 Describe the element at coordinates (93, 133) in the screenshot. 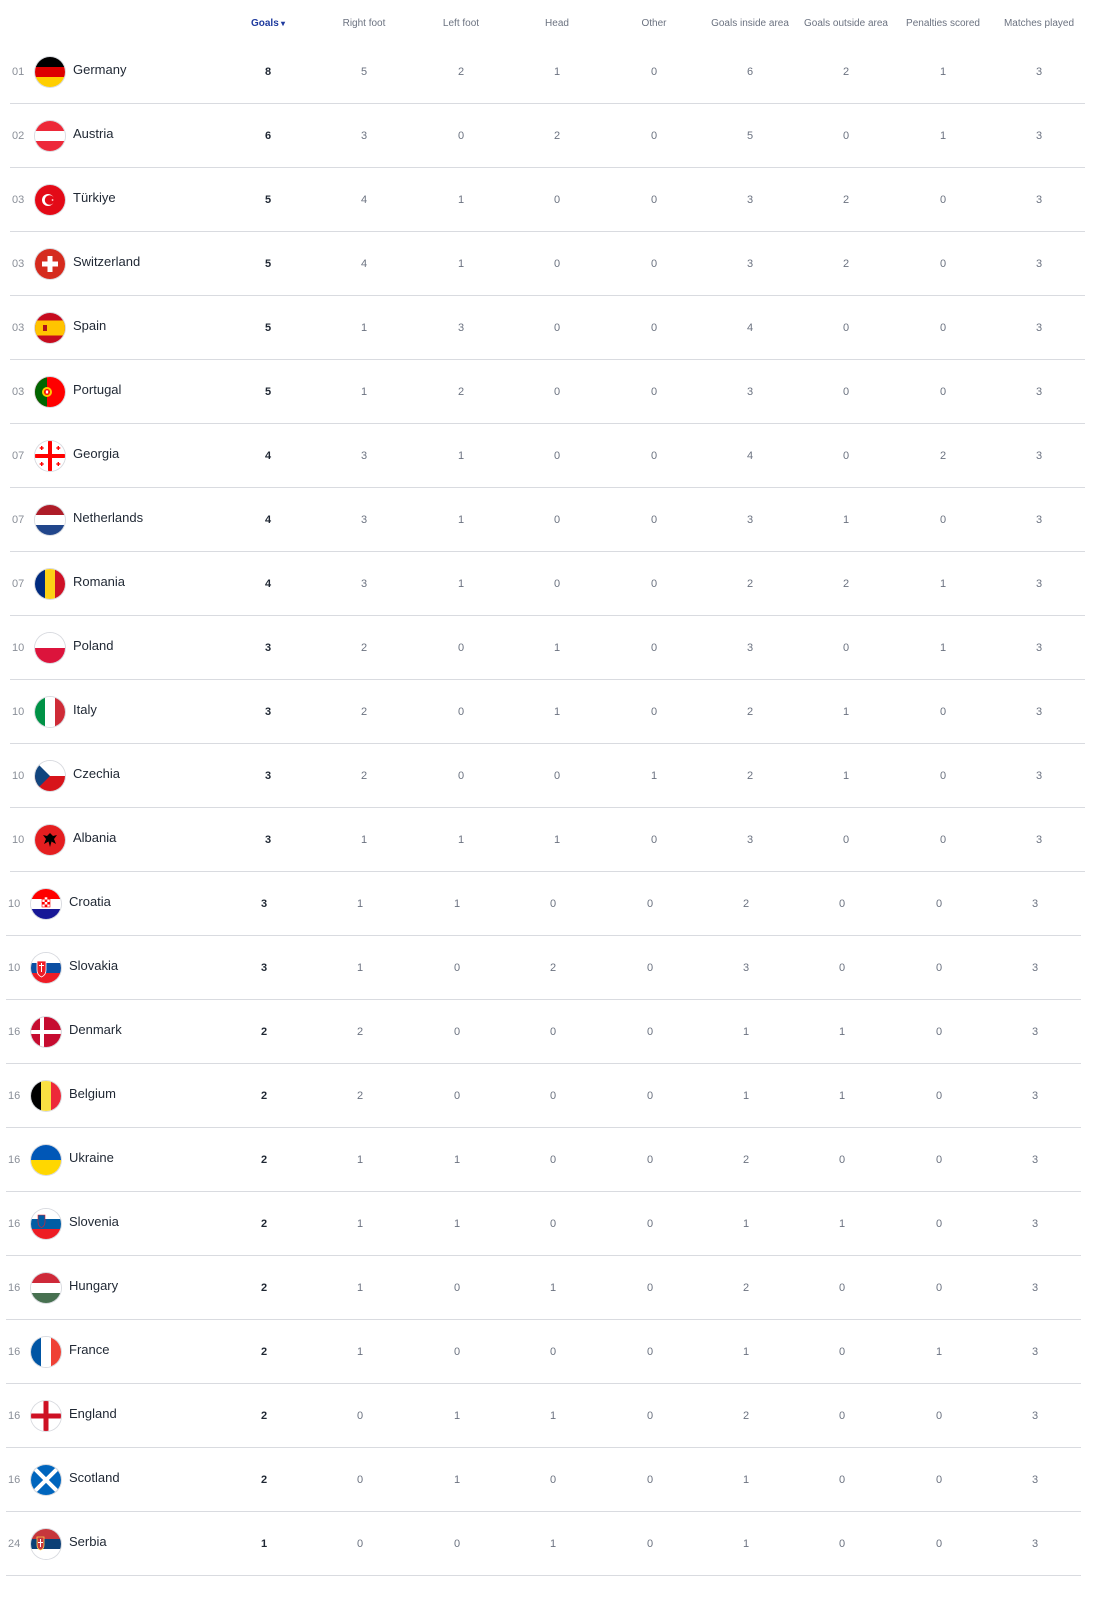

I see `team-name: Austria` at that location.